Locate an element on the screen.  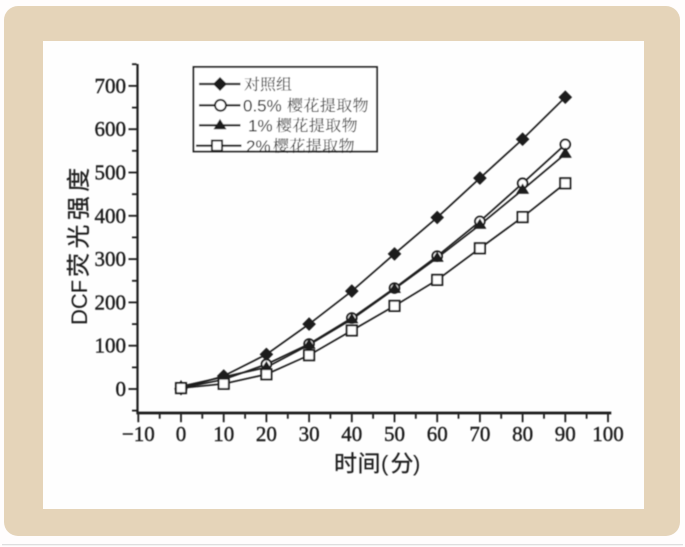
svg-text: −10 is located at coordinates (138, 434).